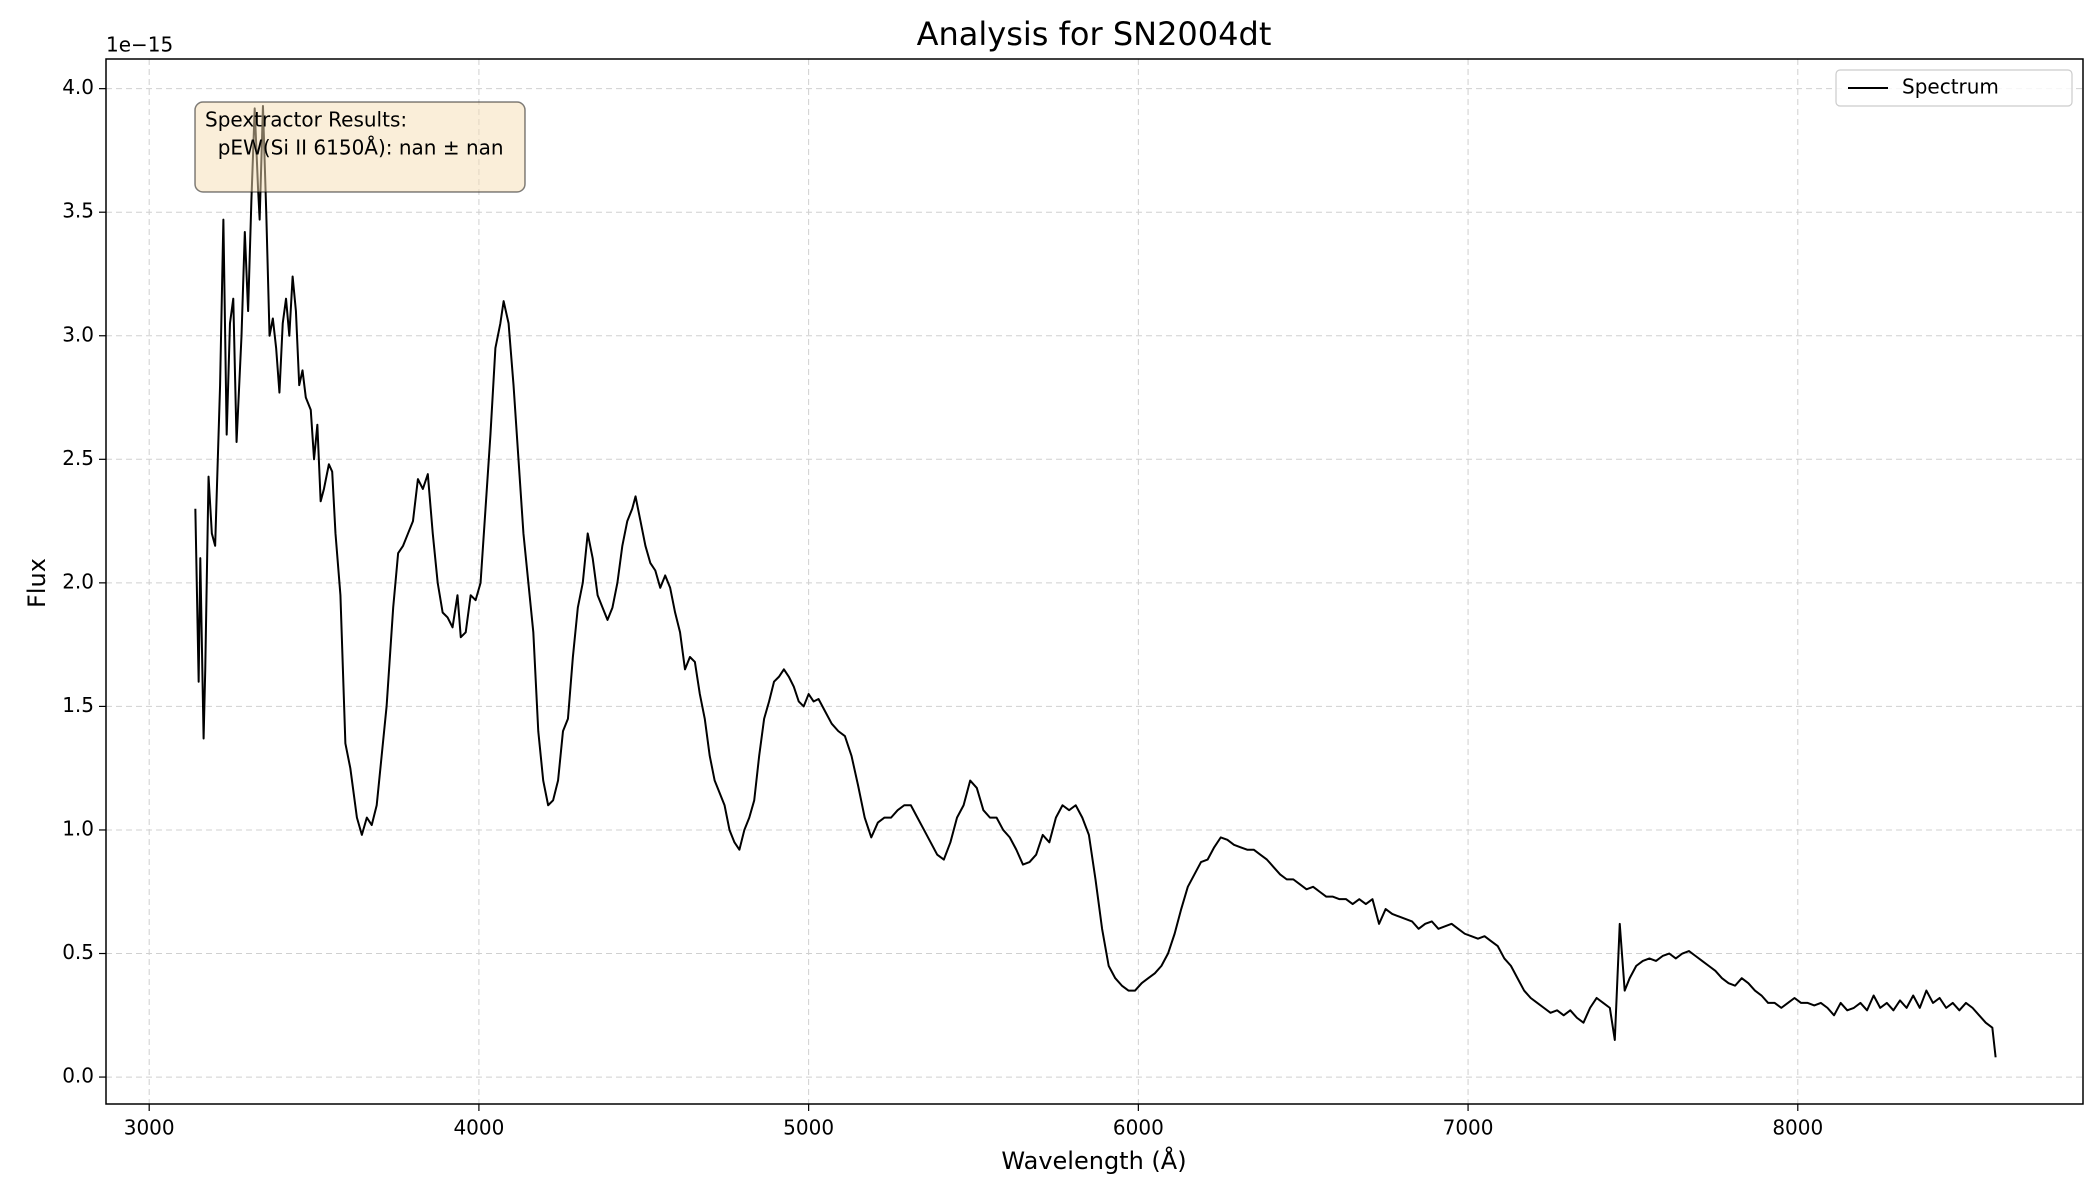  Describe the element at coordinates (1138, 1128) in the screenshot. I see `x-tick-label: 6000` at that location.